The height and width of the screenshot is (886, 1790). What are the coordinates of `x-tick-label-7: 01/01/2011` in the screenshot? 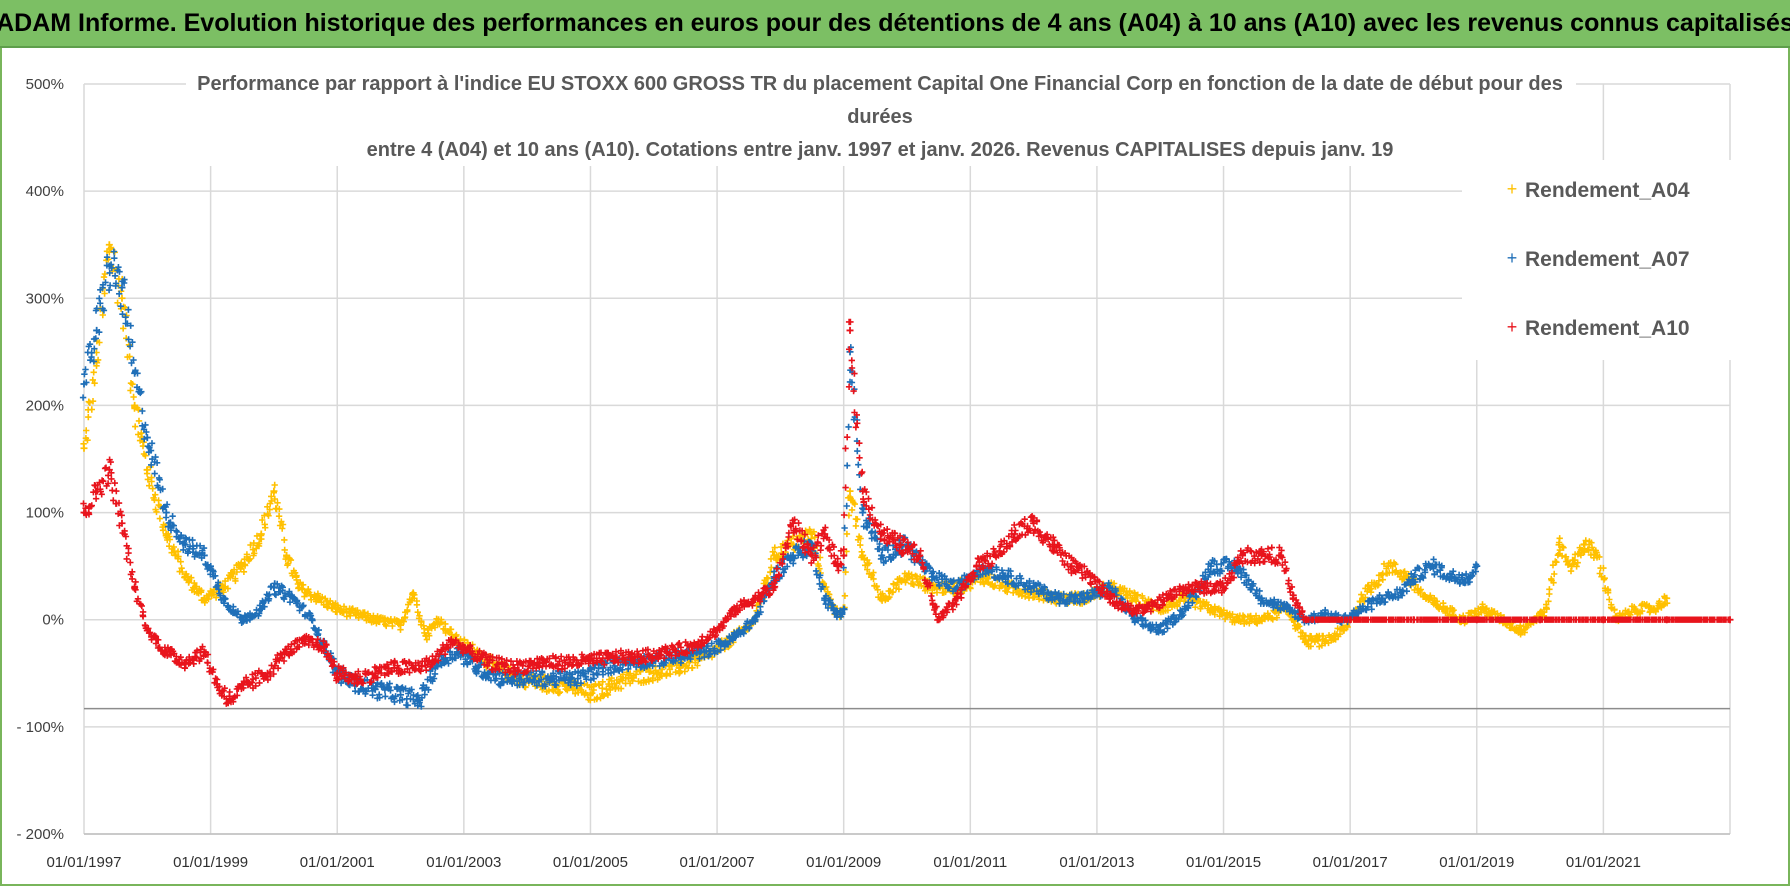 It's located at (970, 862).